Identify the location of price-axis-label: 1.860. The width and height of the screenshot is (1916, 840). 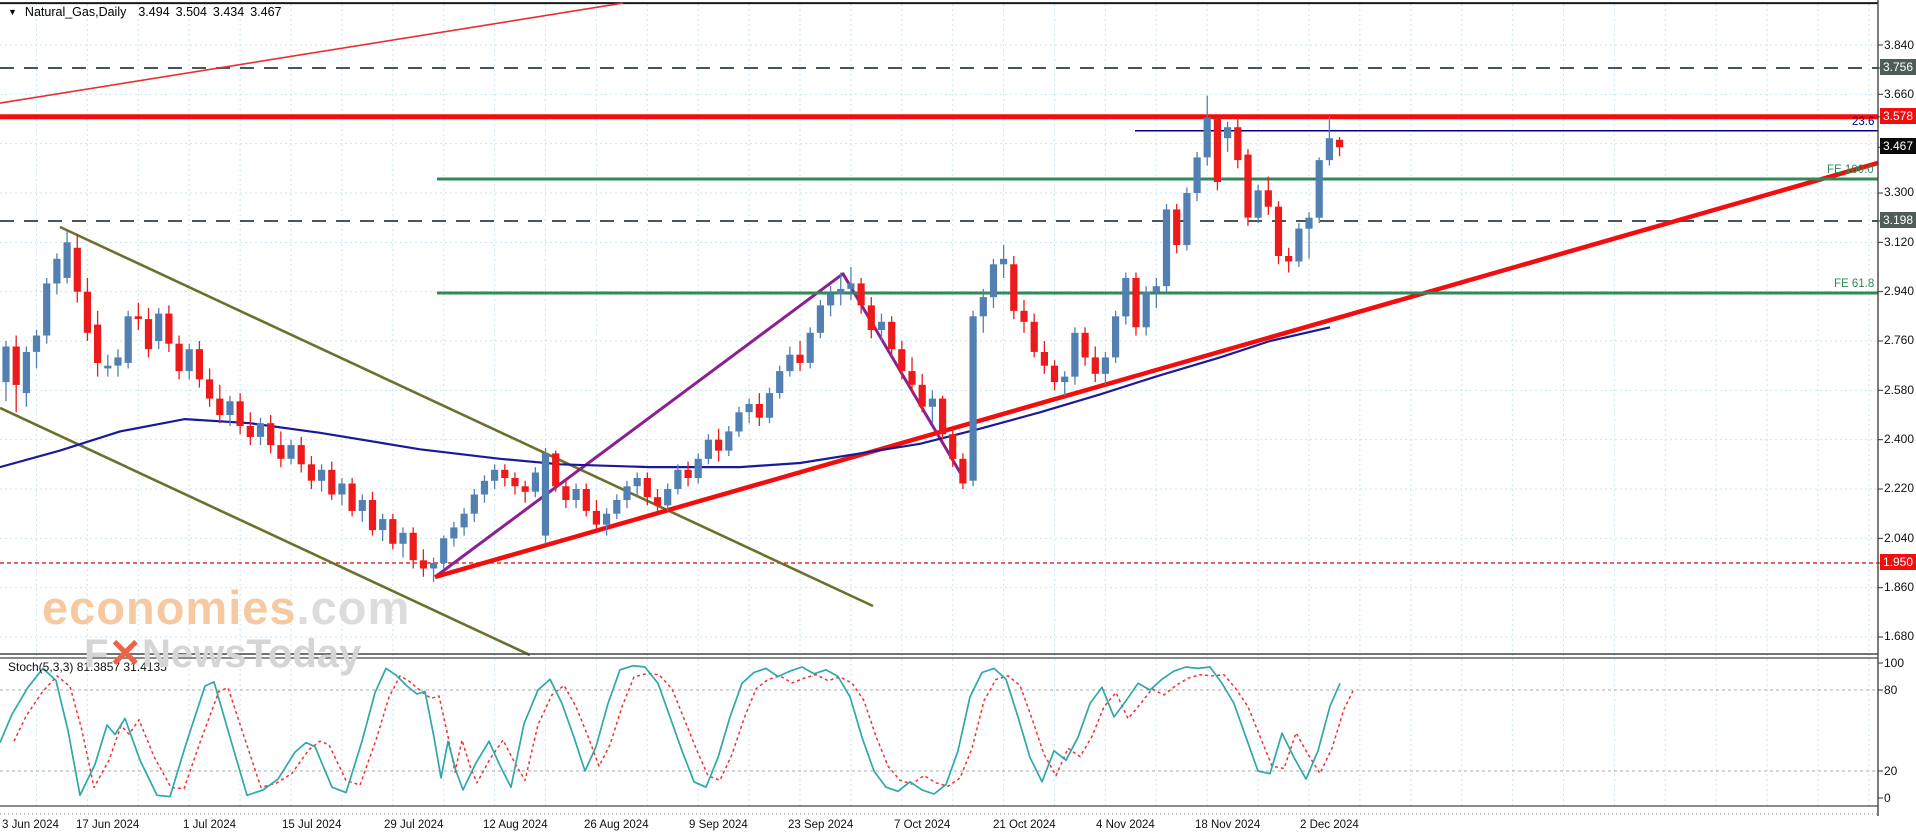
(1899, 587).